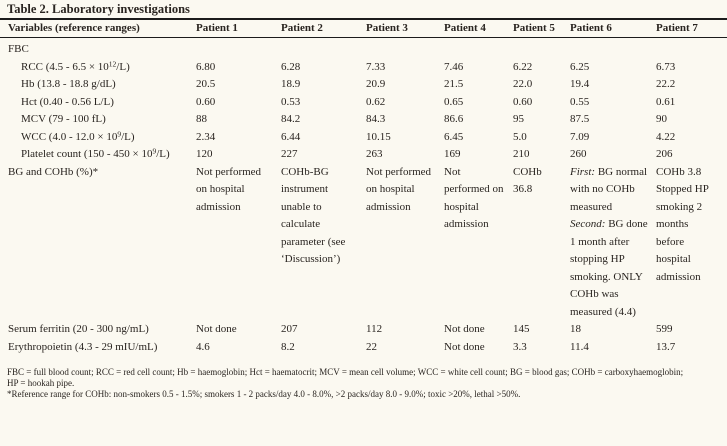 The width and height of the screenshot is (727, 446). I want to click on table-cell: 0.65, so click(454, 101).